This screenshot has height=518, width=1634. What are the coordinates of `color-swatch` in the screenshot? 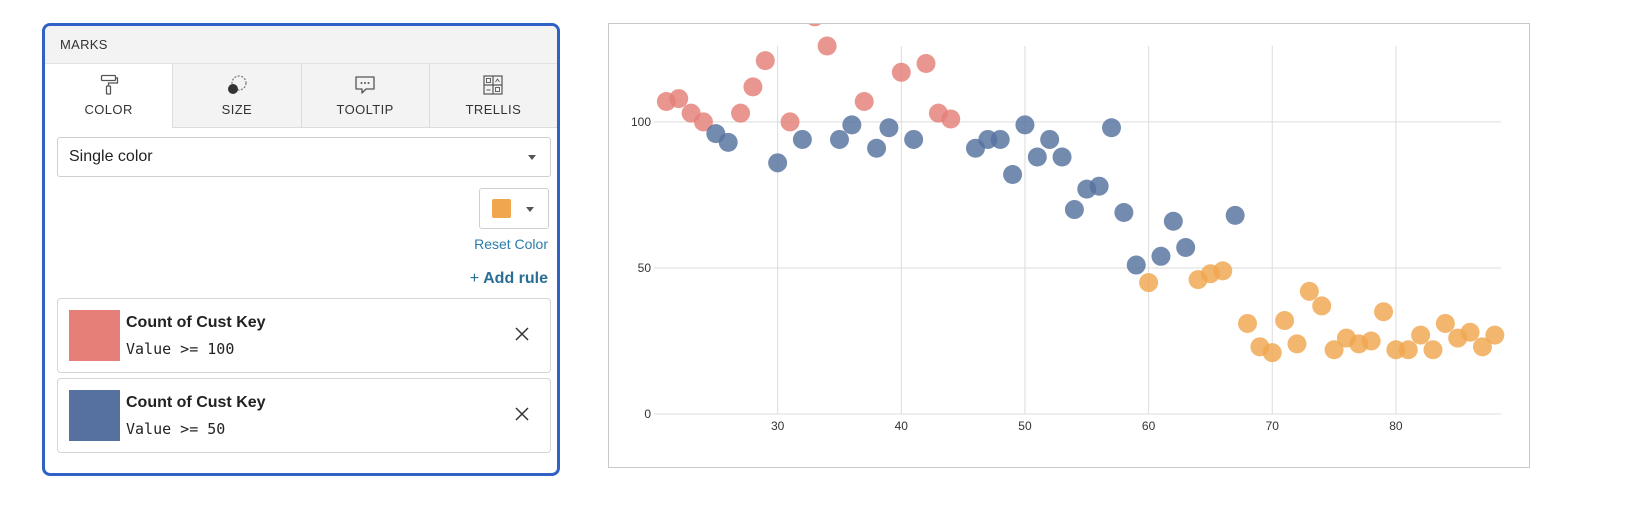 It's located at (501, 208).